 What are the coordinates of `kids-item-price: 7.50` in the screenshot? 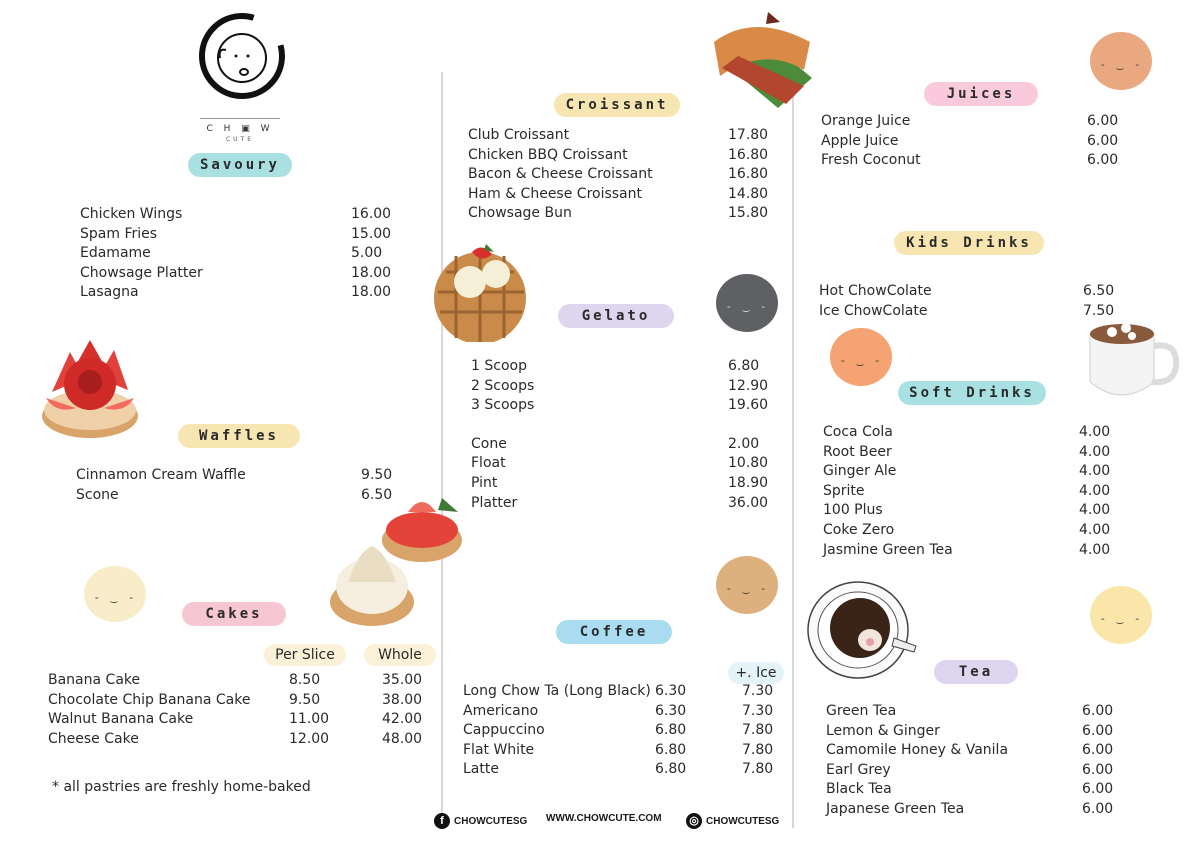 It's located at (1099, 310).